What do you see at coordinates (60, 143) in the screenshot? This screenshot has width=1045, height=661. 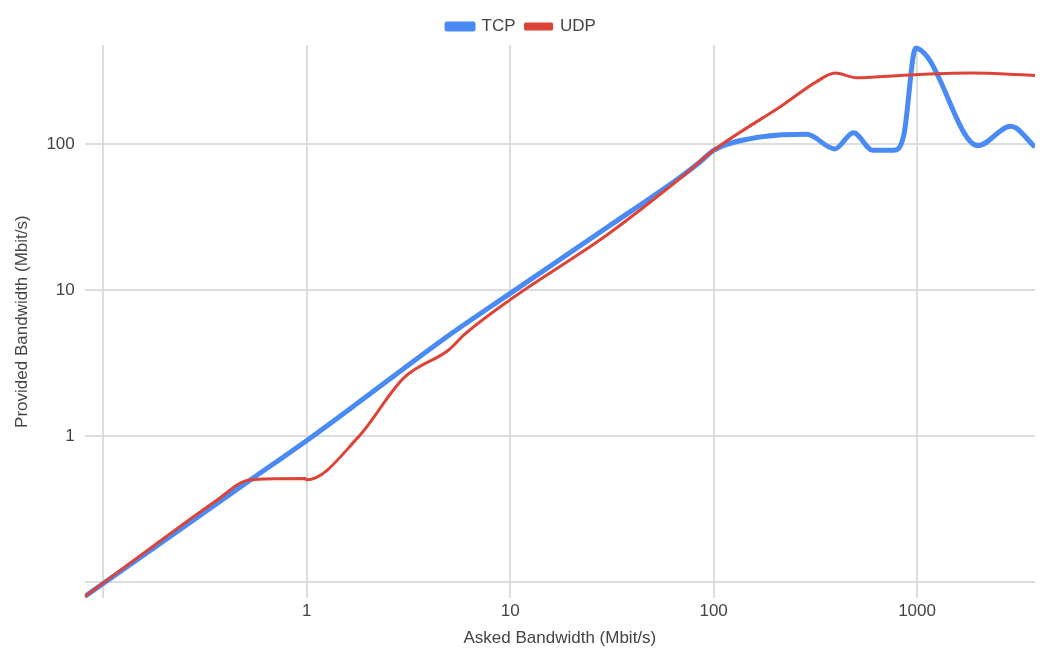 I see `y-tick-label: 100` at bounding box center [60, 143].